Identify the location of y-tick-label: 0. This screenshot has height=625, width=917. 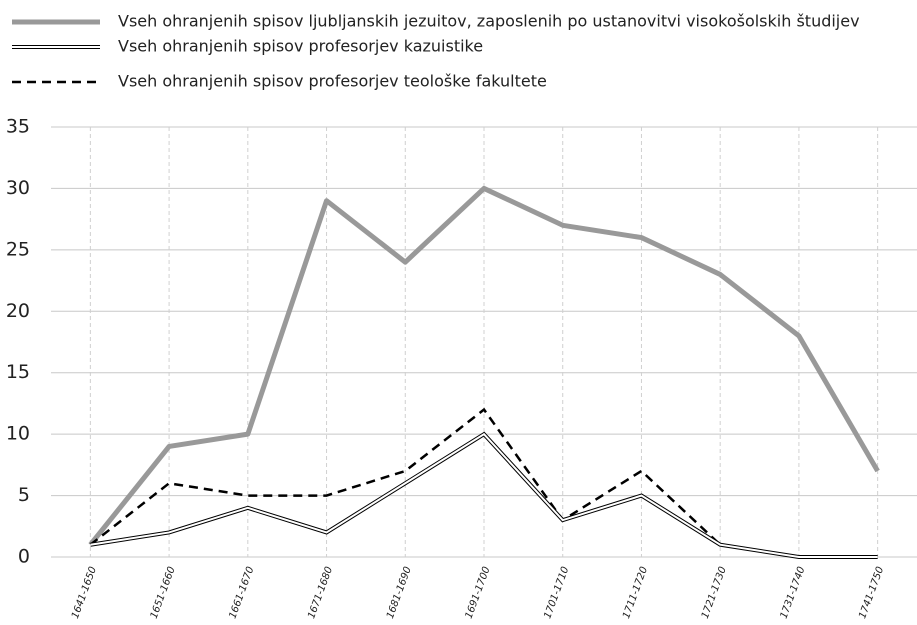
(24, 557).